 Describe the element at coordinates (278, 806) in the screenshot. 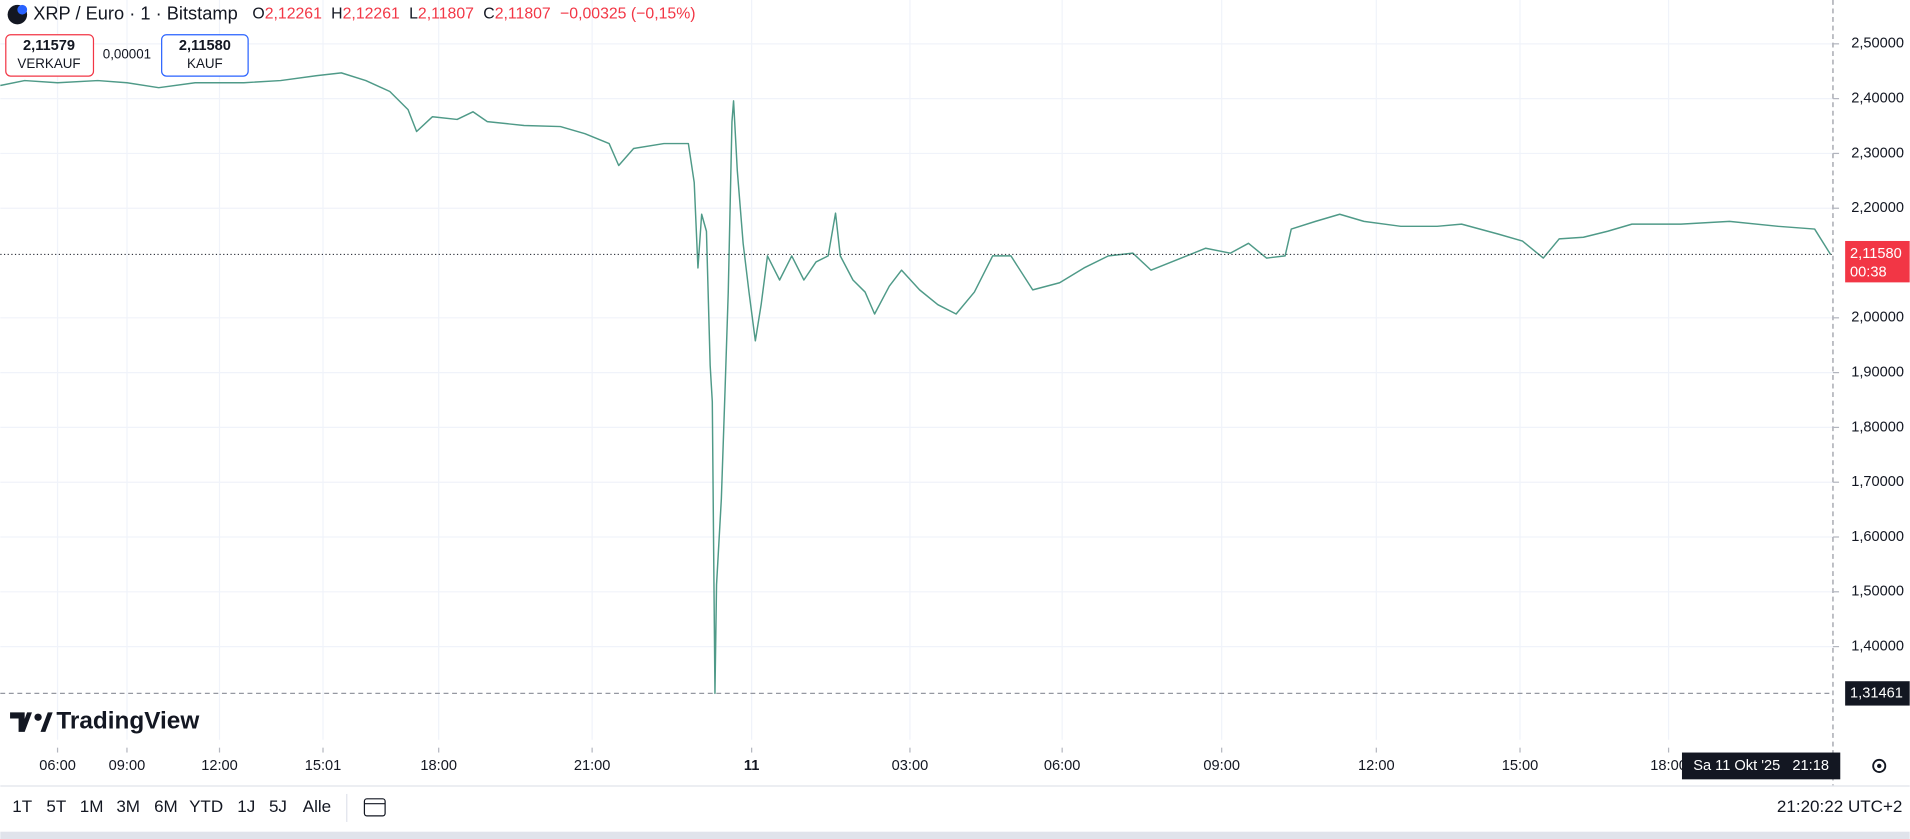

I see `range-button: 5J` at that location.